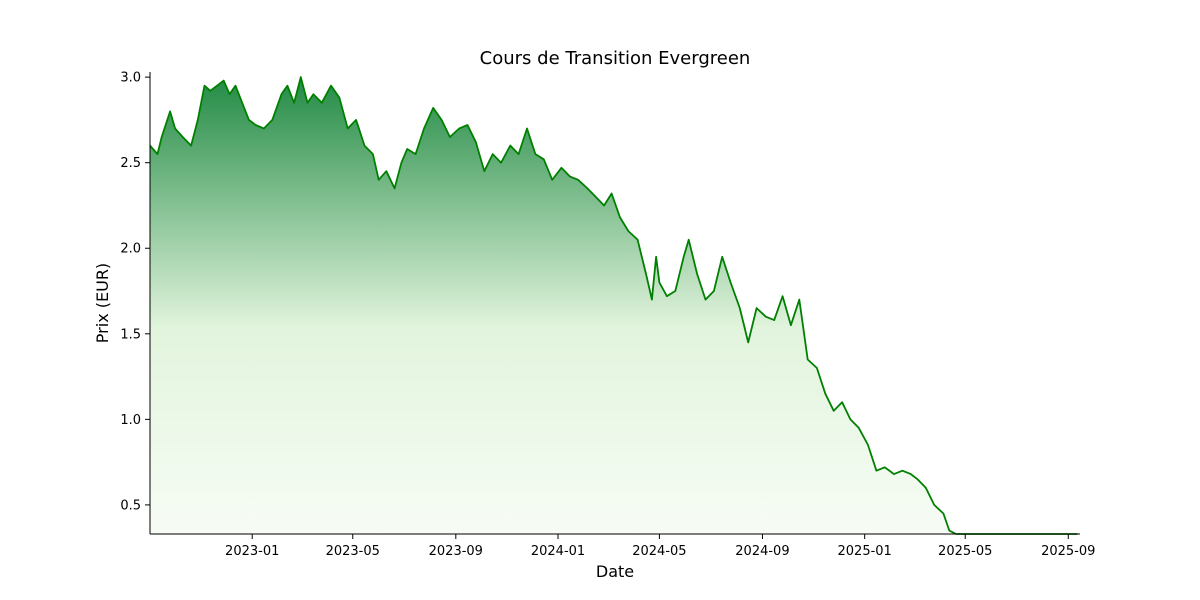 Image resolution: width=1200 pixels, height=600 pixels. I want to click on x-tick-label: 2025-05, so click(965, 551).